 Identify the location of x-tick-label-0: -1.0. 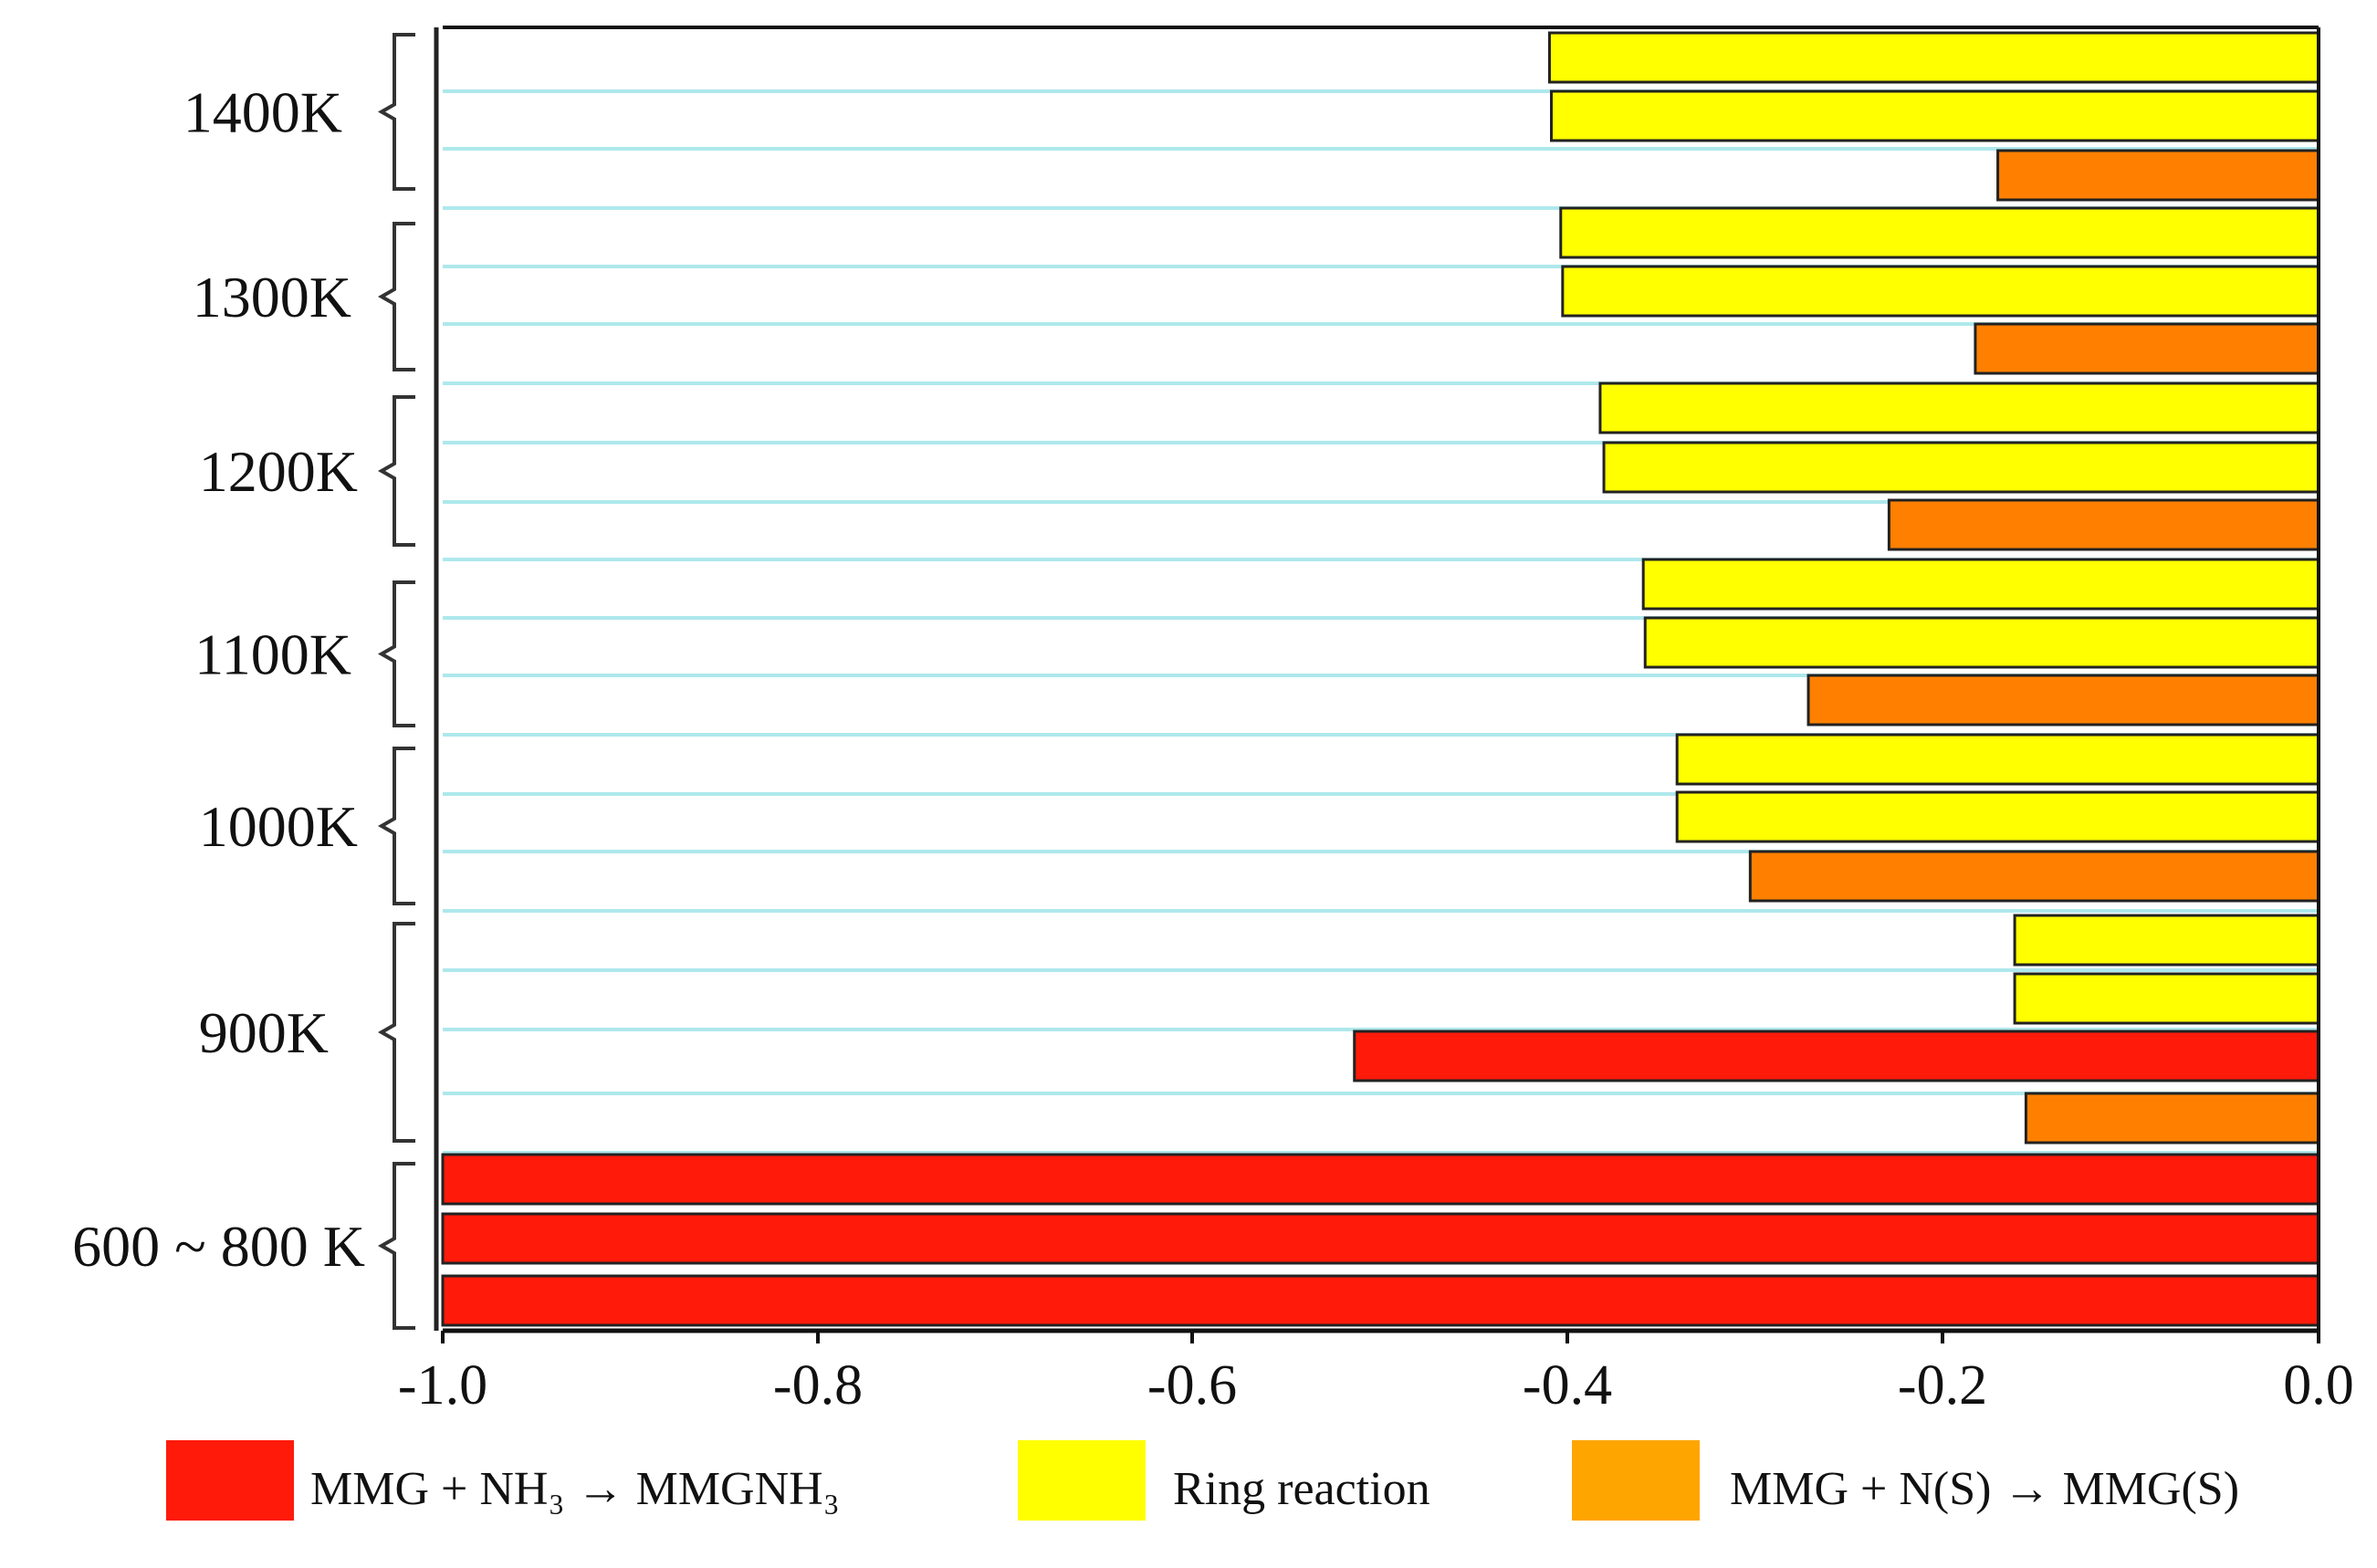
(442, 1385).